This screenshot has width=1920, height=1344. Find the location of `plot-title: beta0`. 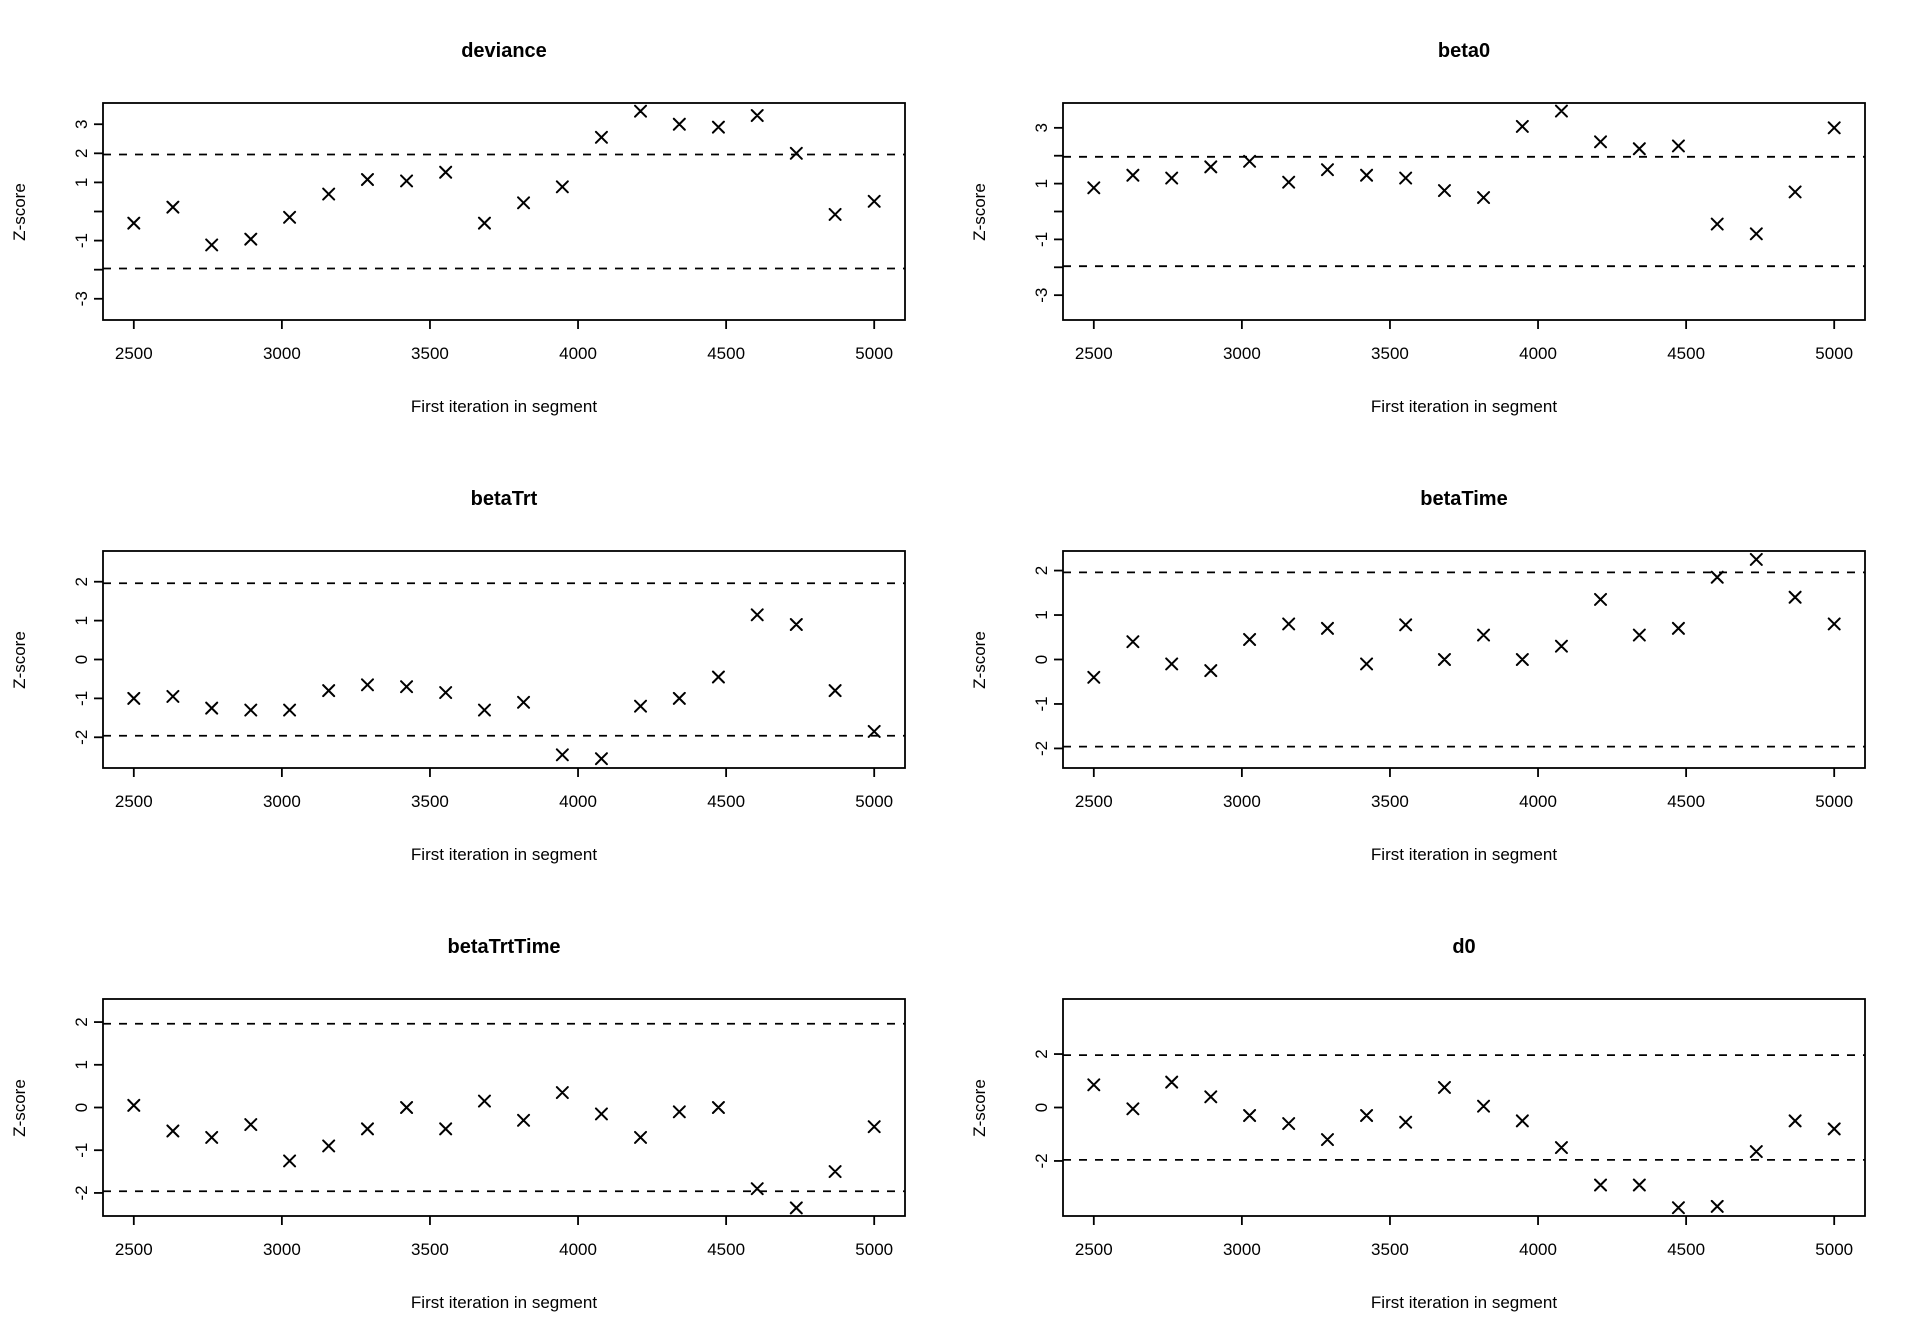

plot-title: beta0 is located at coordinates (1464, 51).